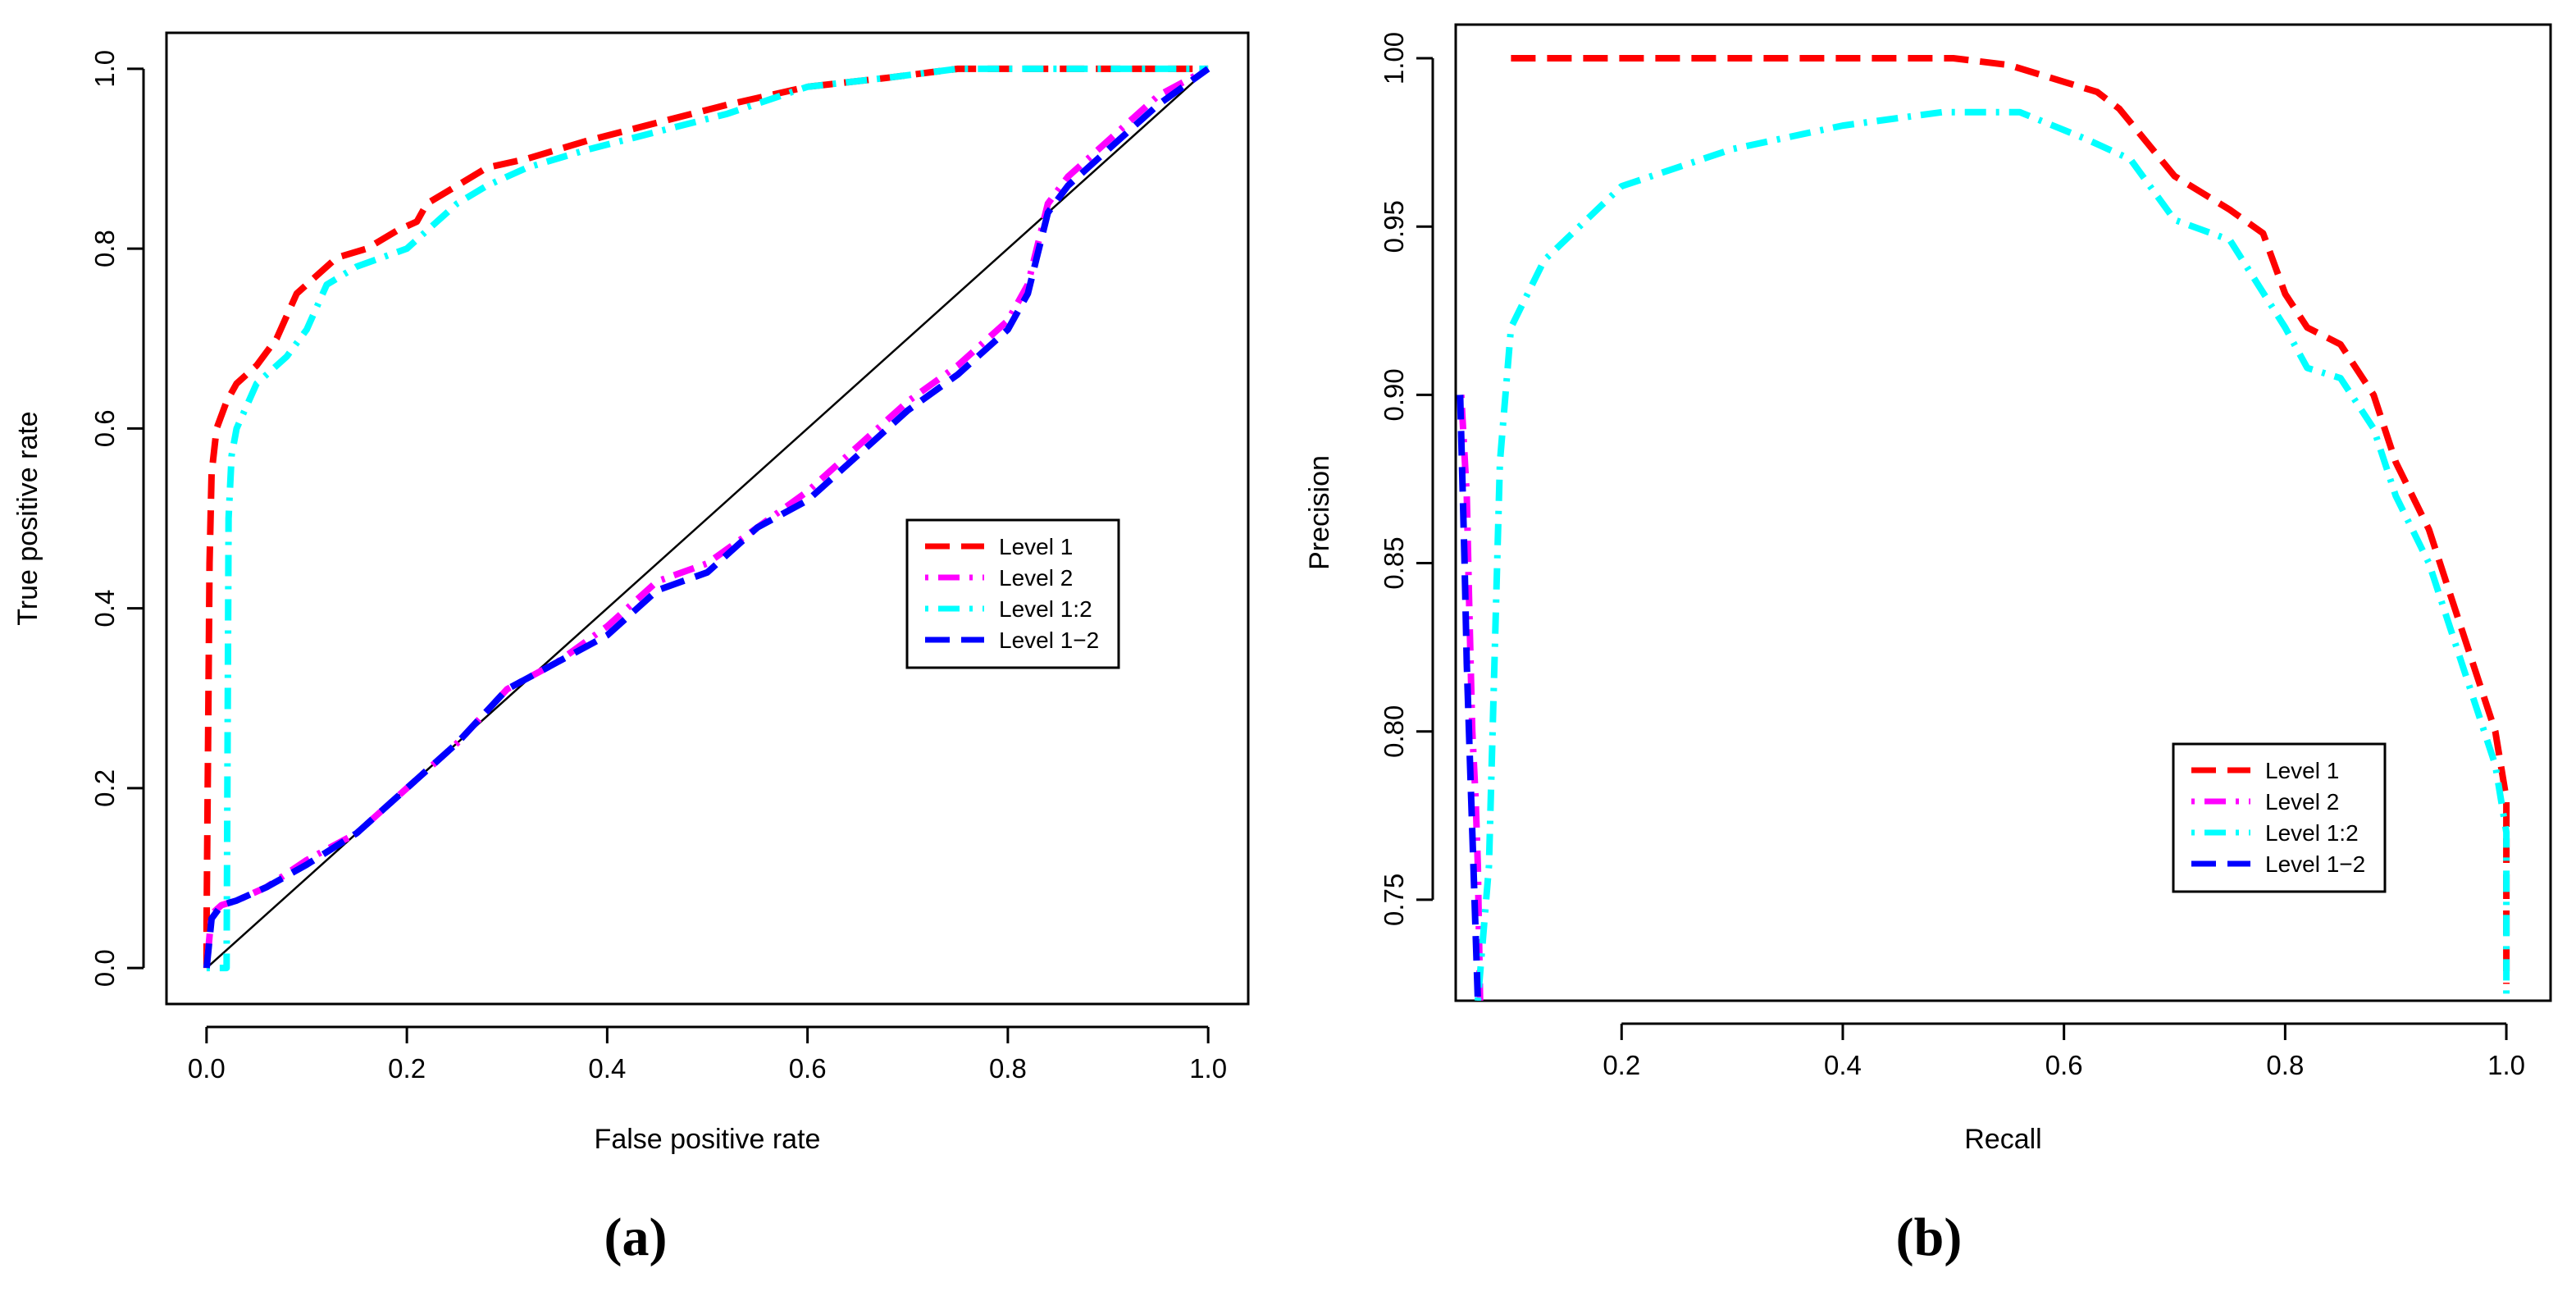 Image resolution: width=2576 pixels, height=1296 pixels. Describe the element at coordinates (1319, 512) in the screenshot. I see `y-axis-title: Precision` at that location.